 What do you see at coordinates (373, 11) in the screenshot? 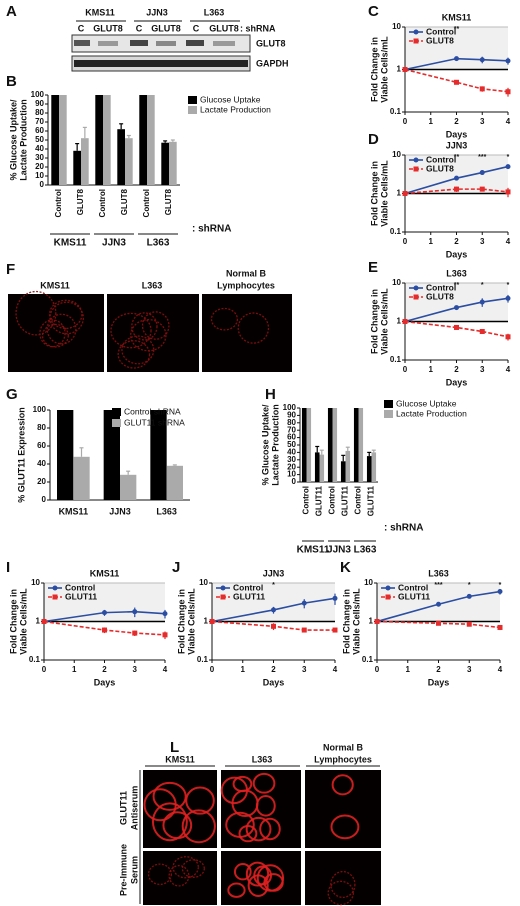
I see `panel-letter: C` at bounding box center [373, 11].